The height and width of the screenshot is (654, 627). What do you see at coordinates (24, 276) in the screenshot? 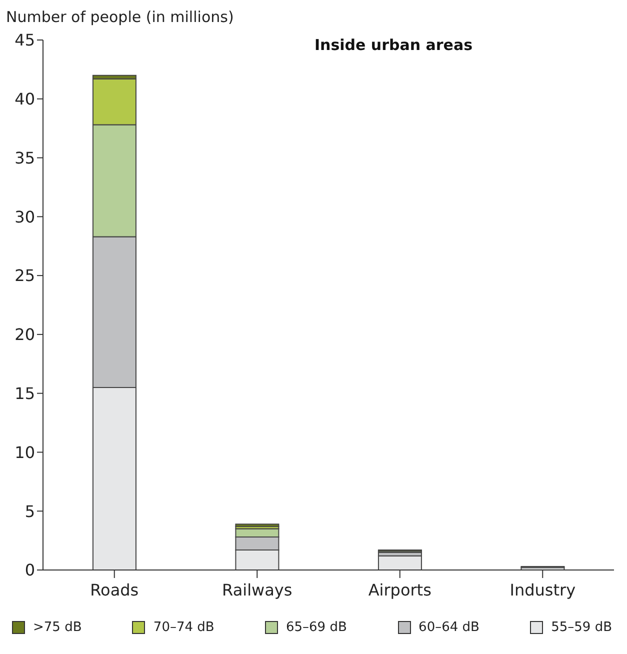
I see `y-tick-label: 25` at bounding box center [24, 276].